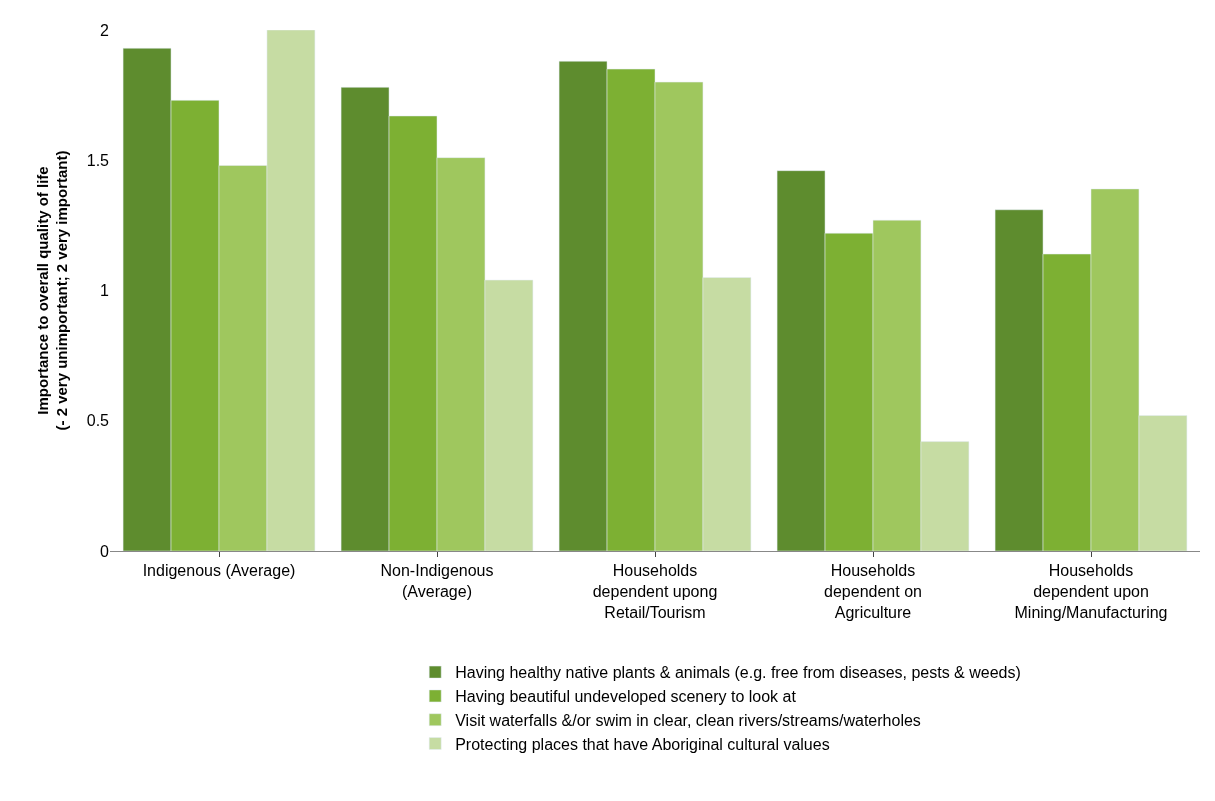 This screenshot has height=801, width=1215. I want to click on x-tick-label: Households dependent on Agriculture, so click(873, 591).